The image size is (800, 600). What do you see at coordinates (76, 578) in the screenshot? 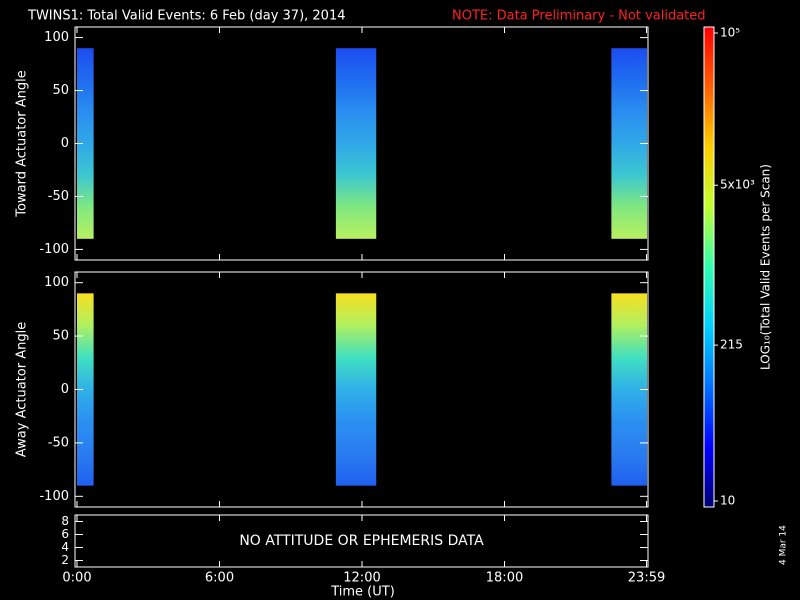
I see `x-tick-label: 0:00` at bounding box center [76, 578].